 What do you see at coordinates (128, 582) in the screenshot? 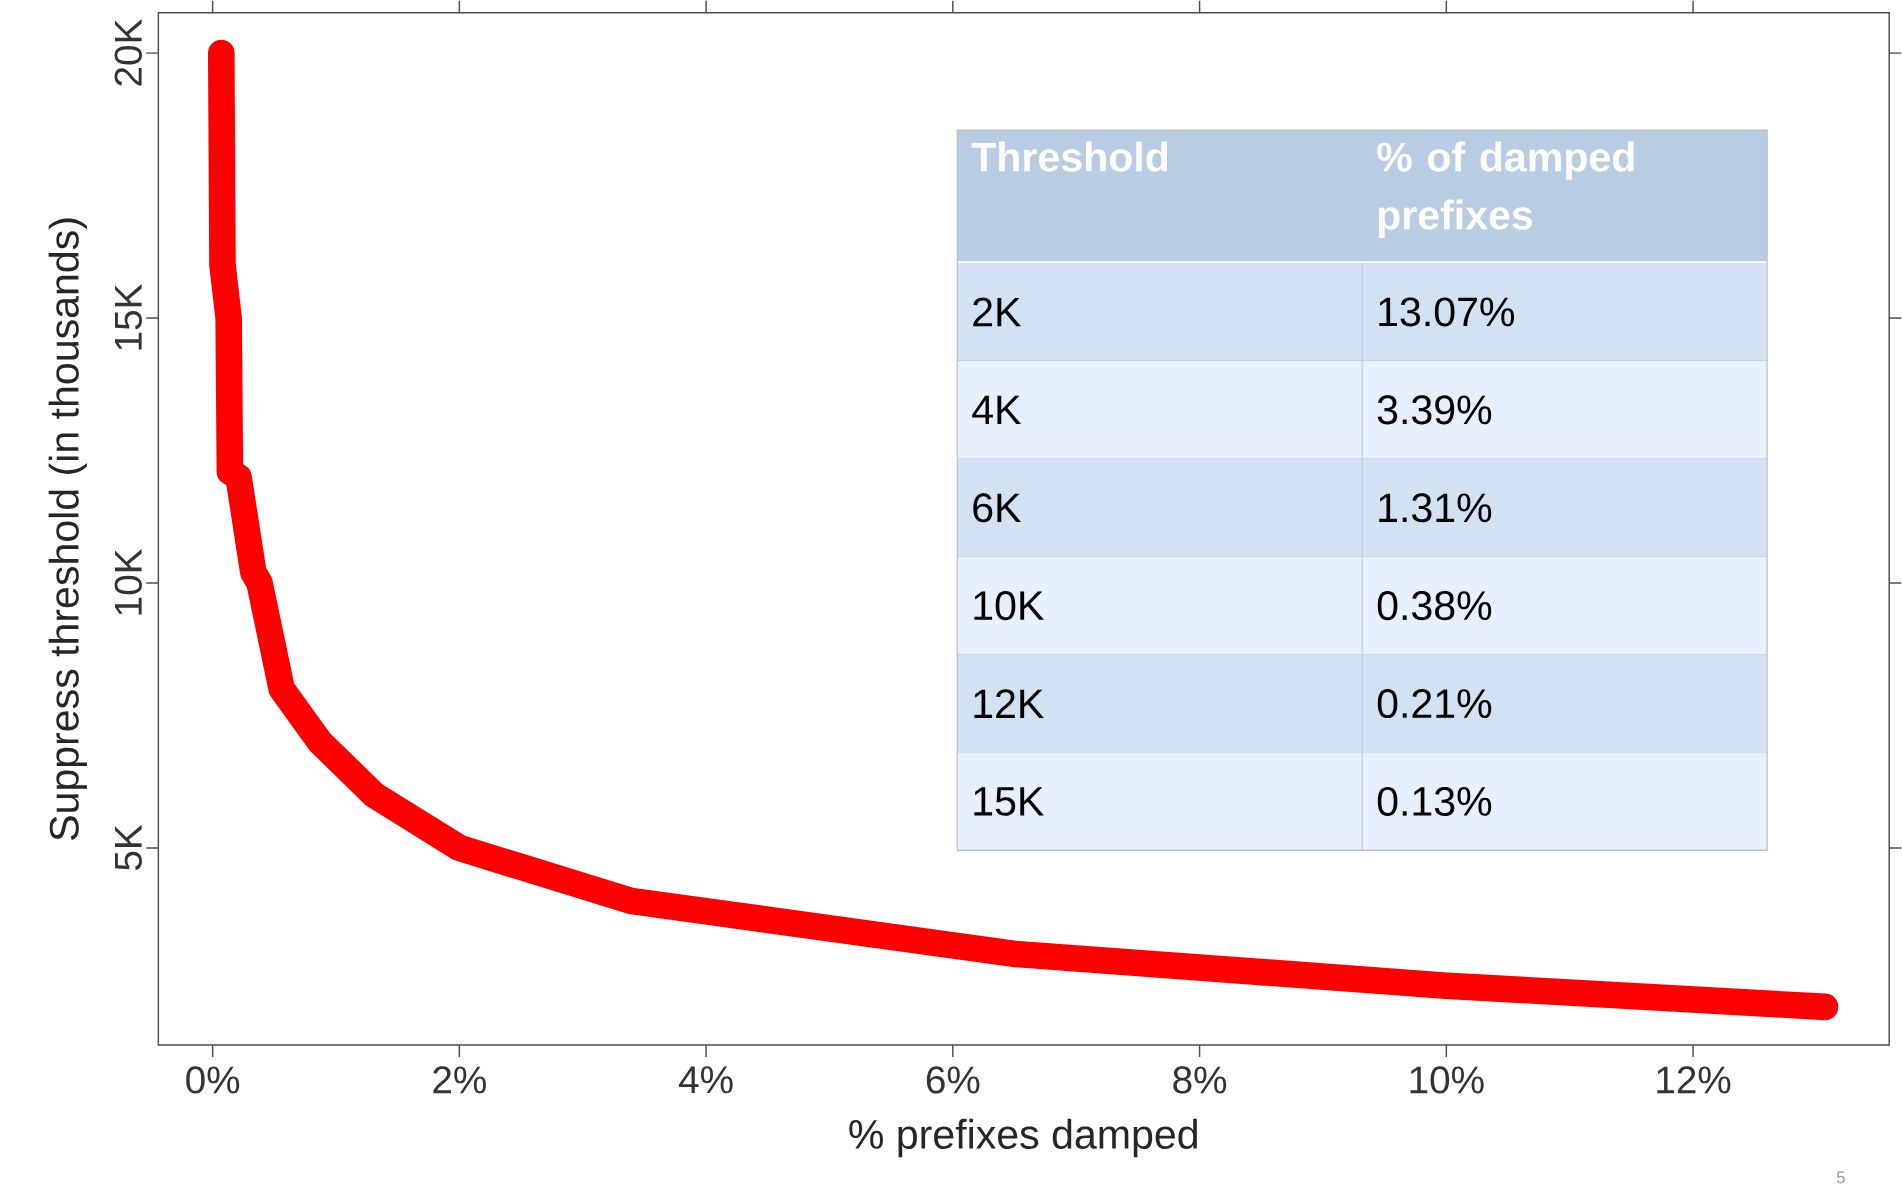
I see `y-tick-label: 10K` at bounding box center [128, 582].